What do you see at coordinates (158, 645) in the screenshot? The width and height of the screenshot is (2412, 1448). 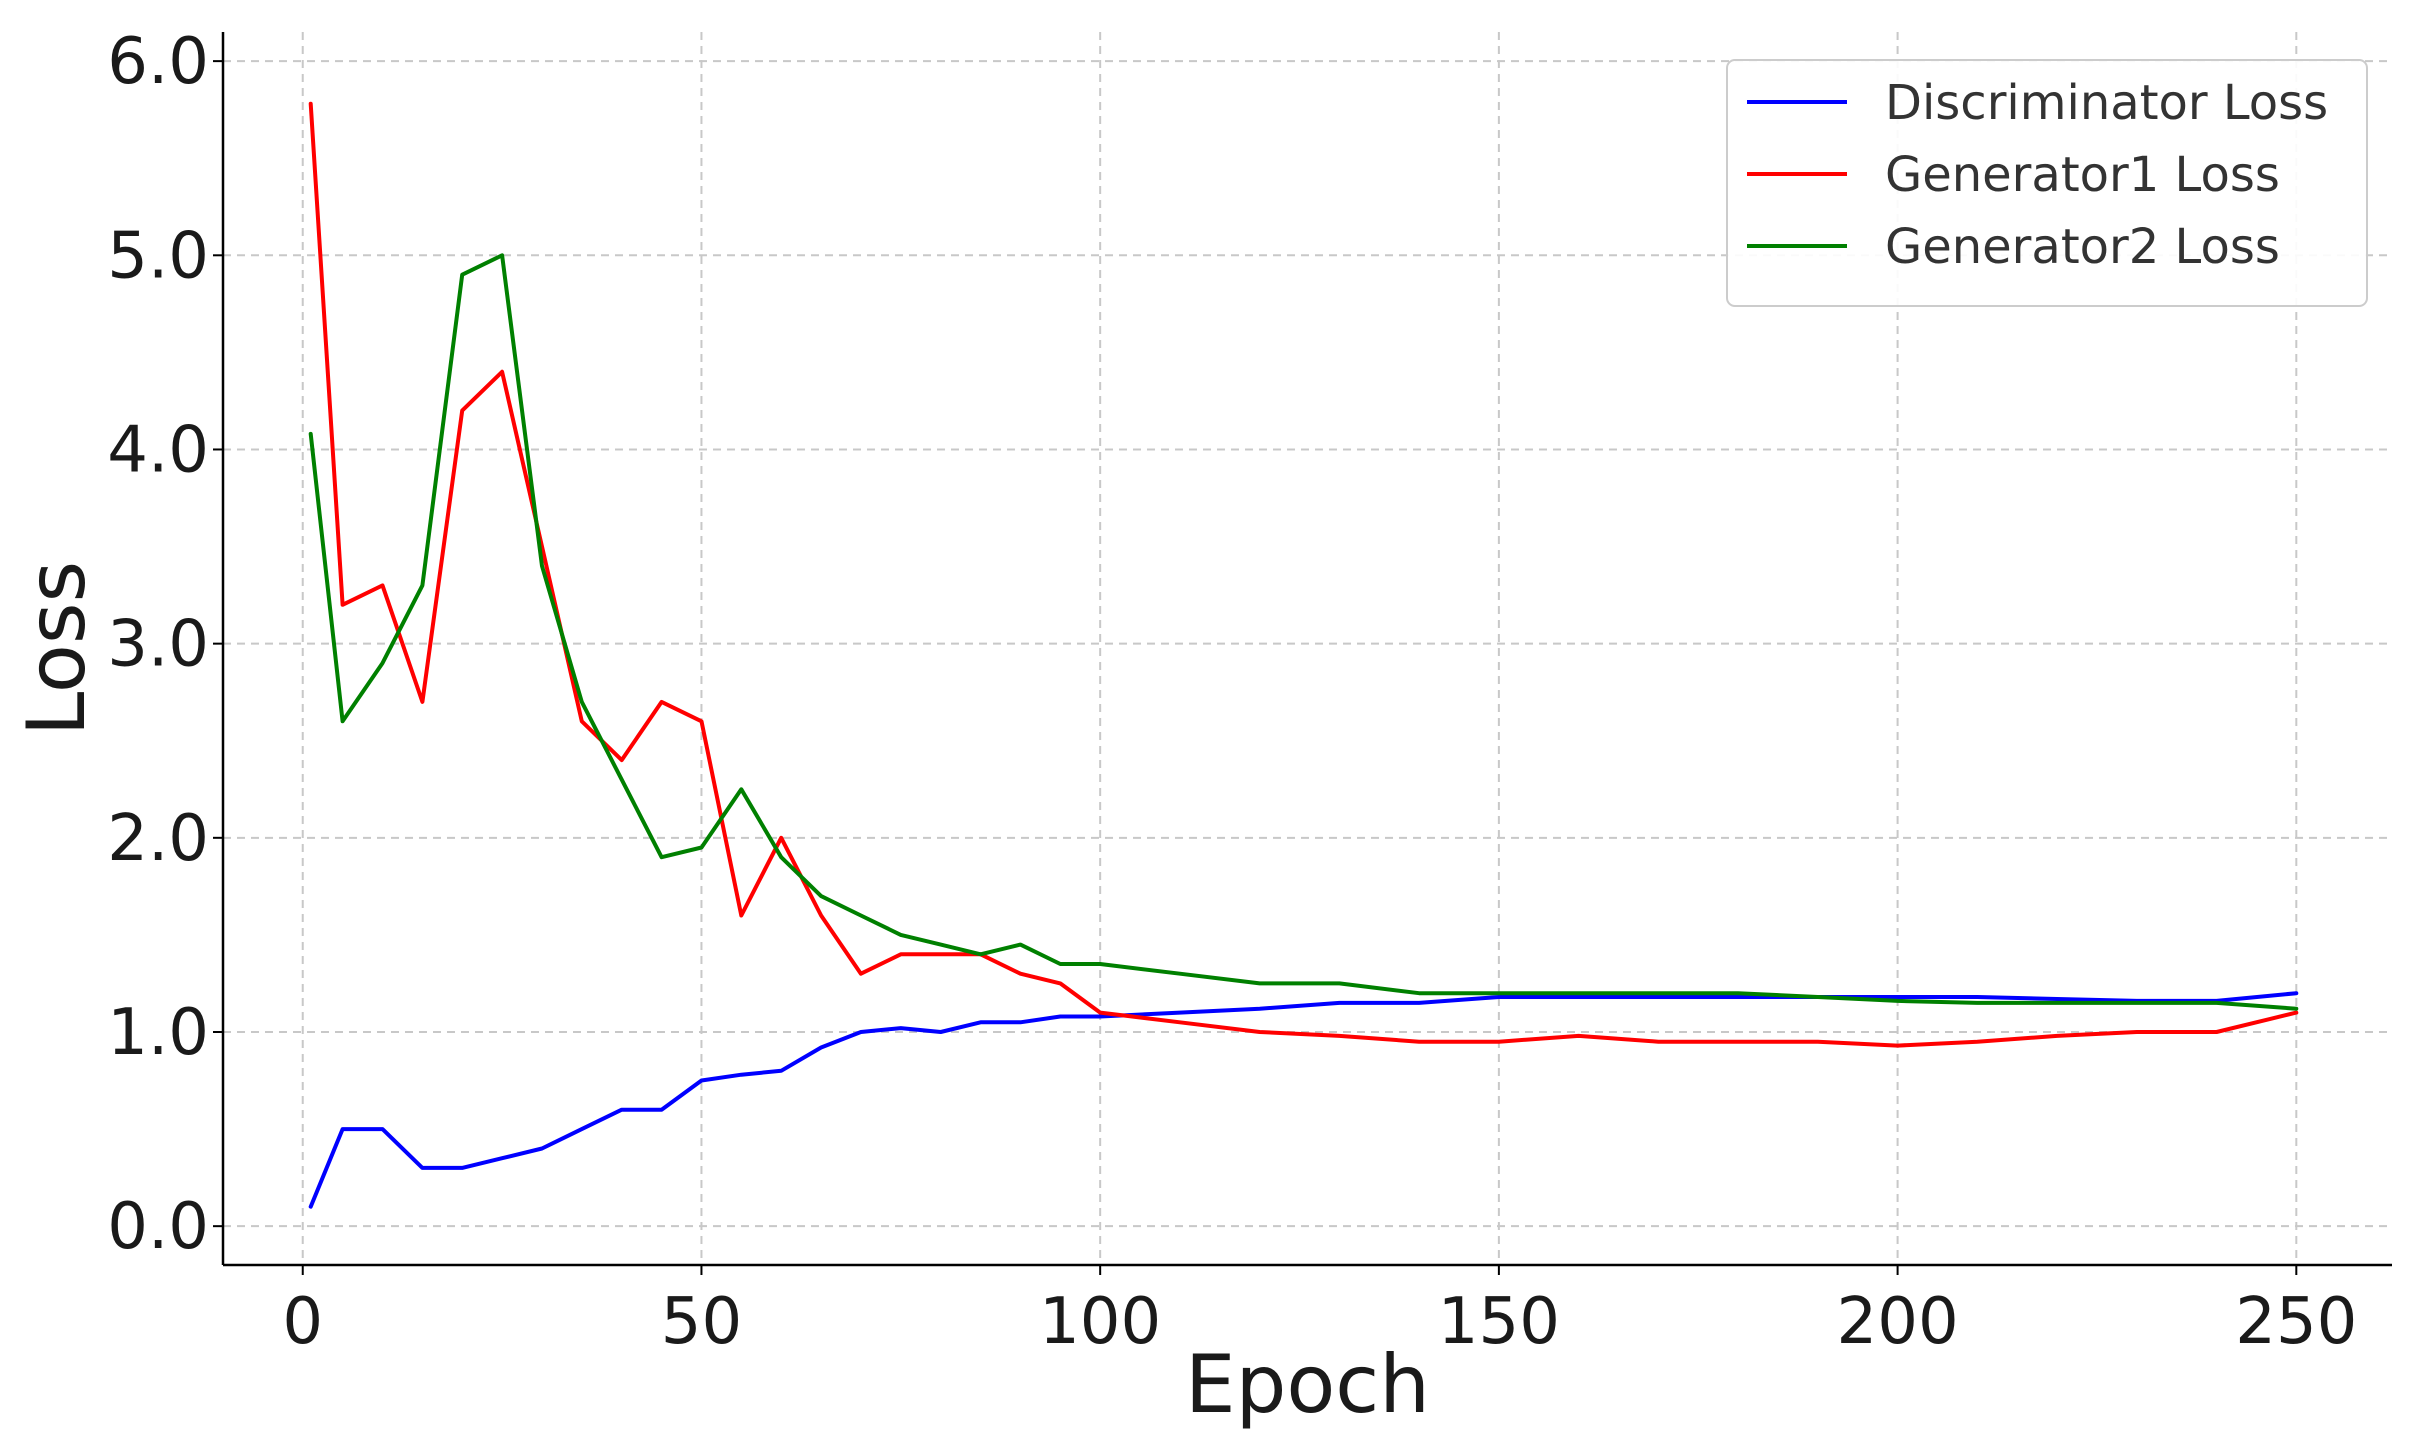 I see `y-tick-label: 3.0` at bounding box center [158, 645].